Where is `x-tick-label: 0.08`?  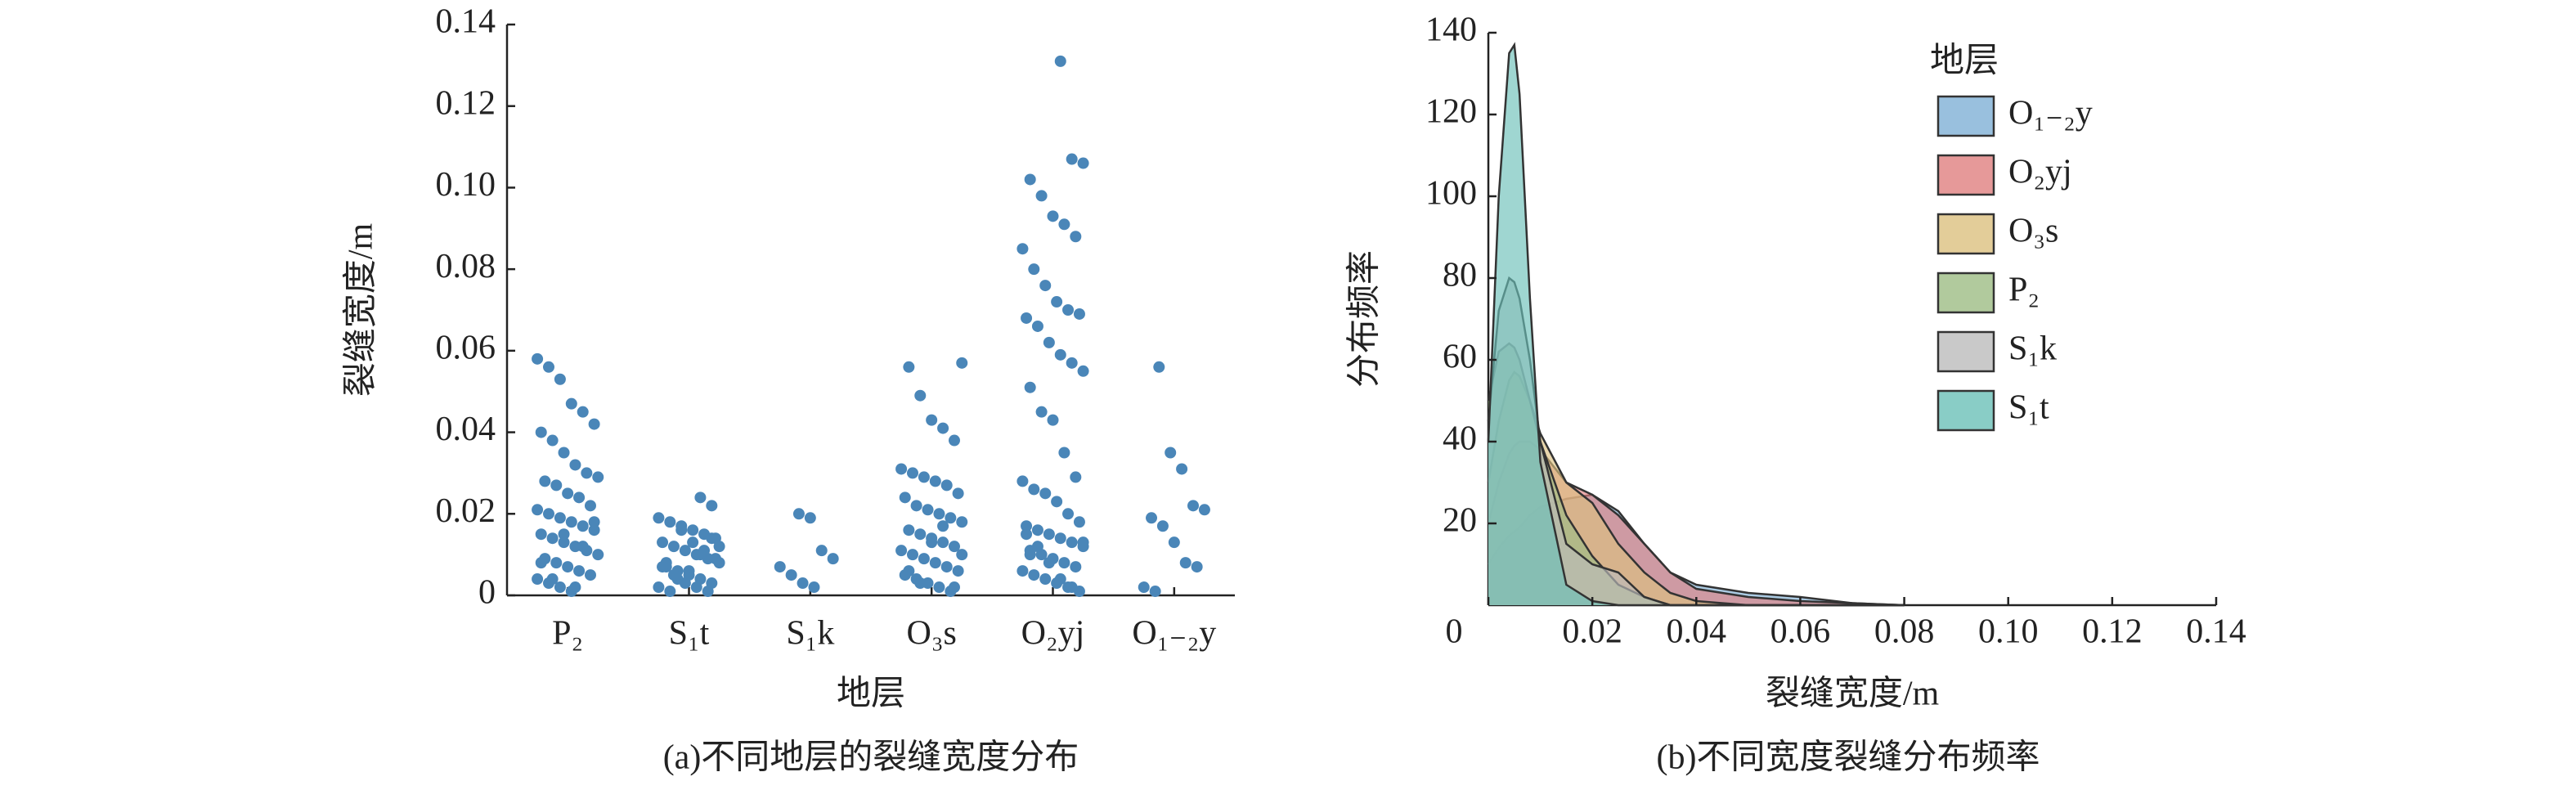 x-tick-label: 0.08 is located at coordinates (1904, 632).